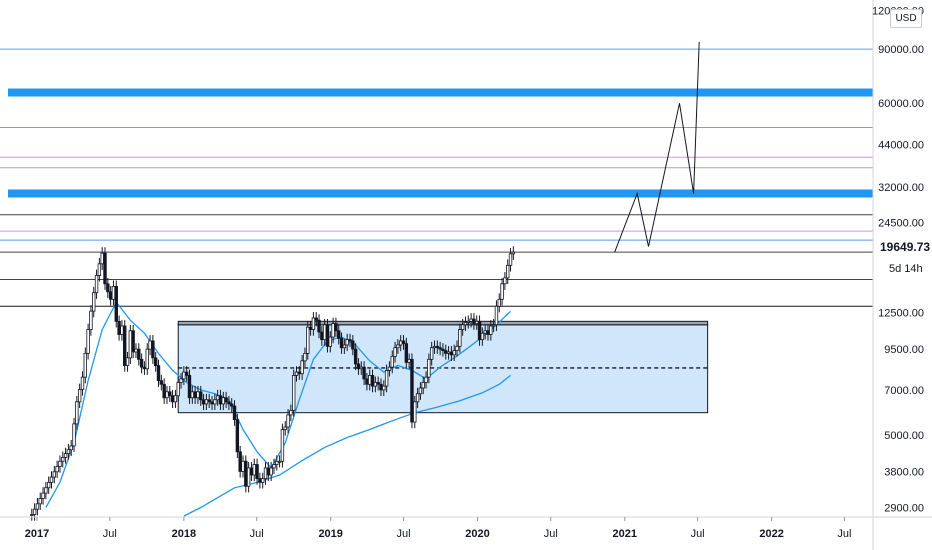 The width and height of the screenshot is (932, 550). What do you see at coordinates (657, 147) in the screenshot?
I see `projection-path` at bounding box center [657, 147].